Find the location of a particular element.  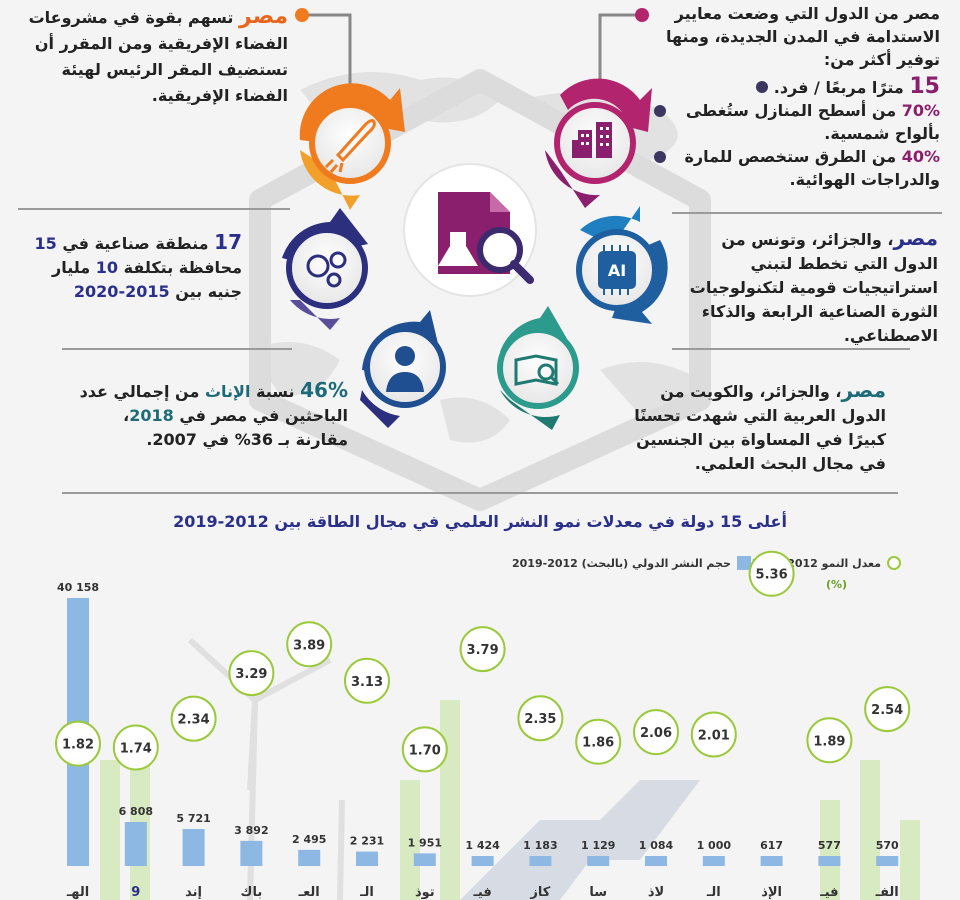

stat-row-1: 15 مترًا مربعًا / فرد. is located at coordinates (797, 87).